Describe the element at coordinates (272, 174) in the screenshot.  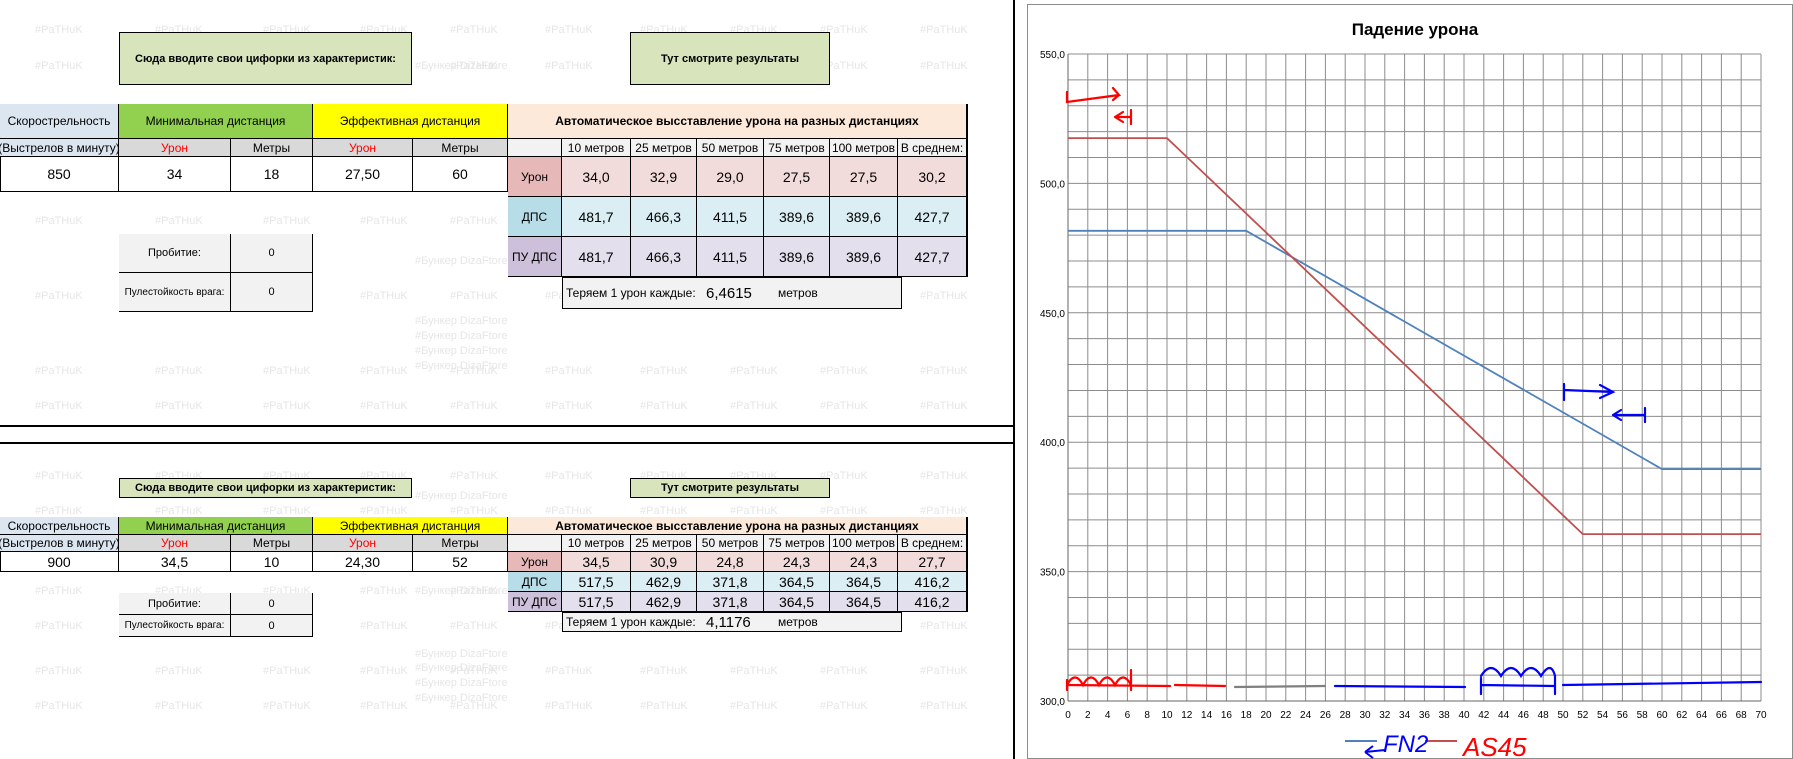
I see `min-meters-input: 18` at that location.